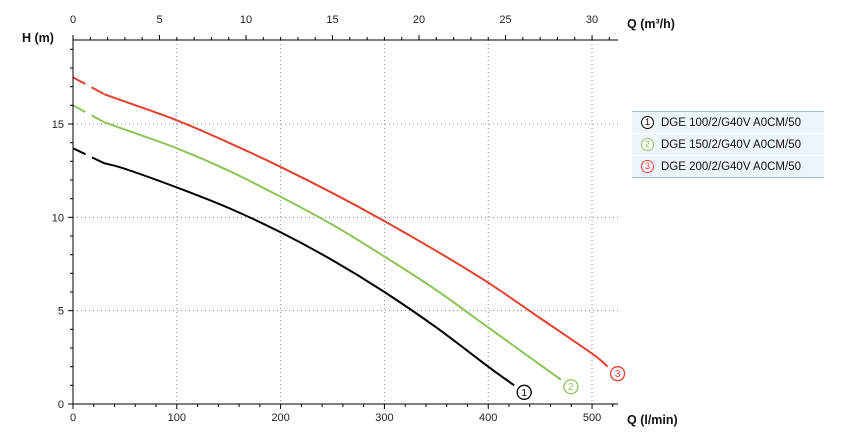 This screenshot has width=842, height=440. I want to click on series-3-end-marker, so click(617, 374).